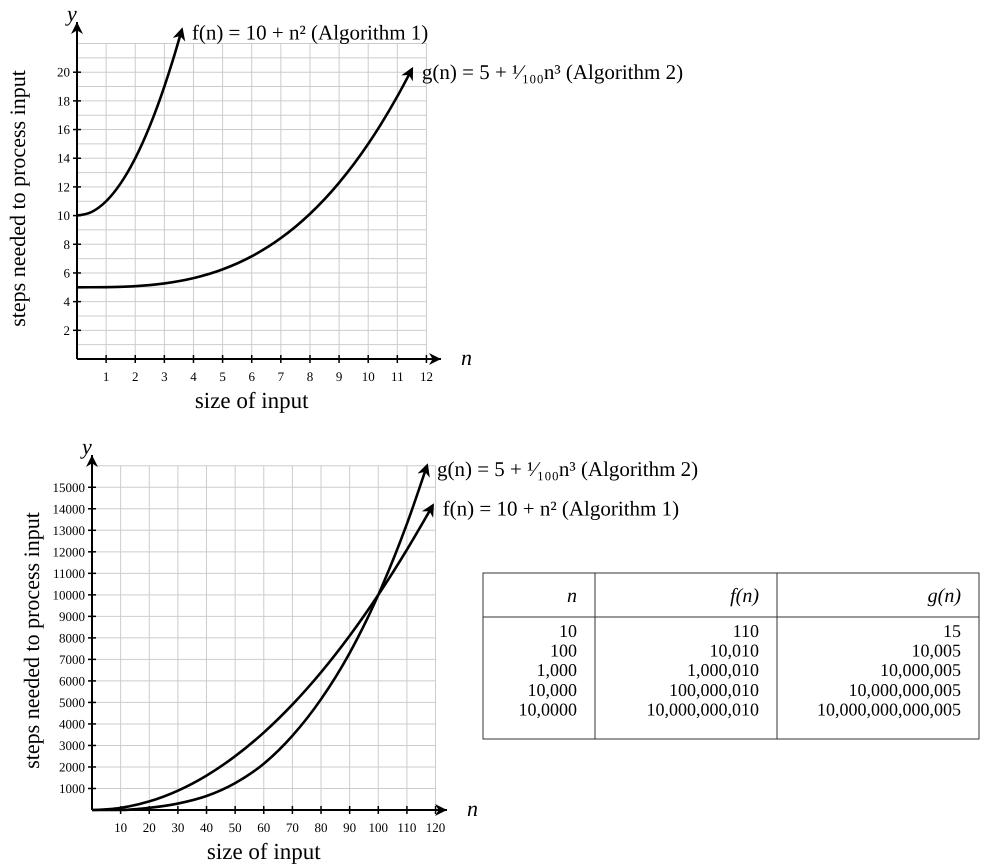  I want to click on y-tick-label: 13000, so click(68, 530).